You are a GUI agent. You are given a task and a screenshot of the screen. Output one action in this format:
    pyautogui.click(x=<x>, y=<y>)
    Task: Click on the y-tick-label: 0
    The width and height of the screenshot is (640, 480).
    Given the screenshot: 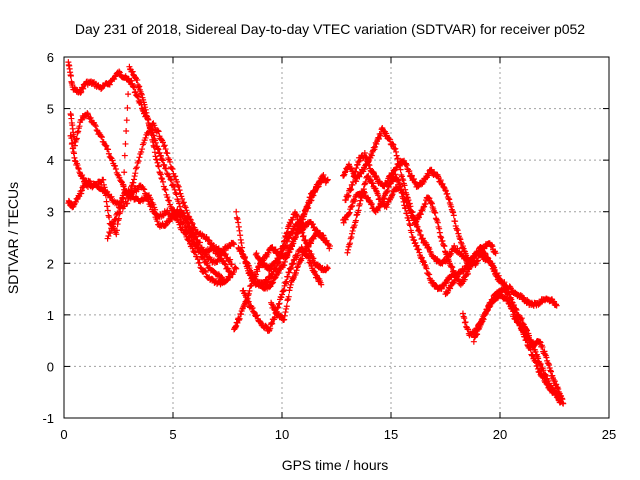 What is the action you would take?
    pyautogui.click(x=50, y=366)
    